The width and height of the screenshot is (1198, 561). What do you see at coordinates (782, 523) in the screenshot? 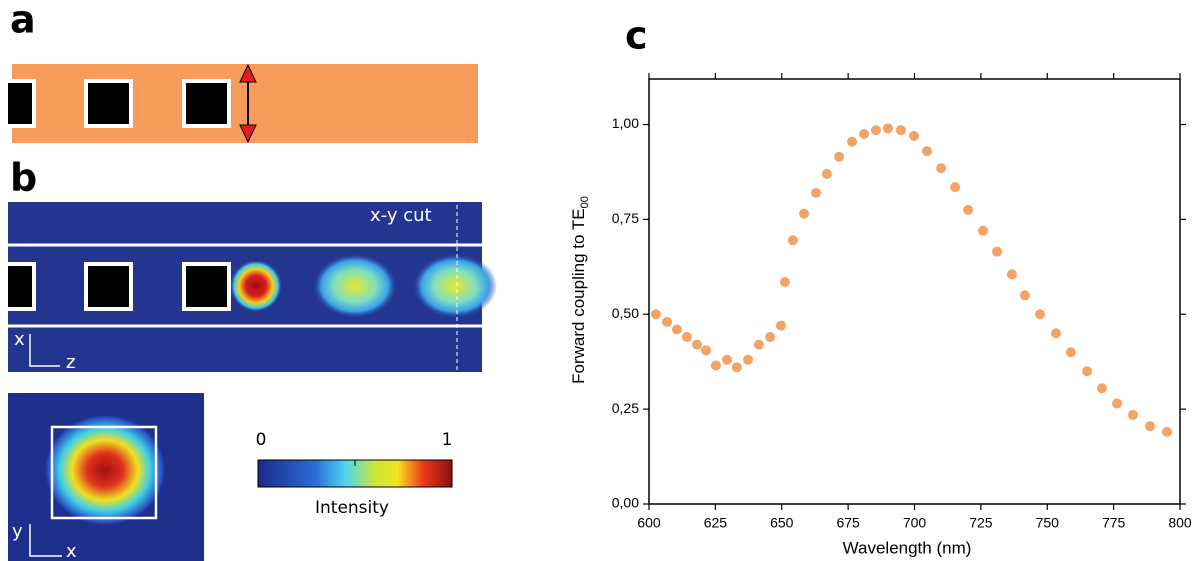
I see `x-tick-label: 650` at bounding box center [782, 523].